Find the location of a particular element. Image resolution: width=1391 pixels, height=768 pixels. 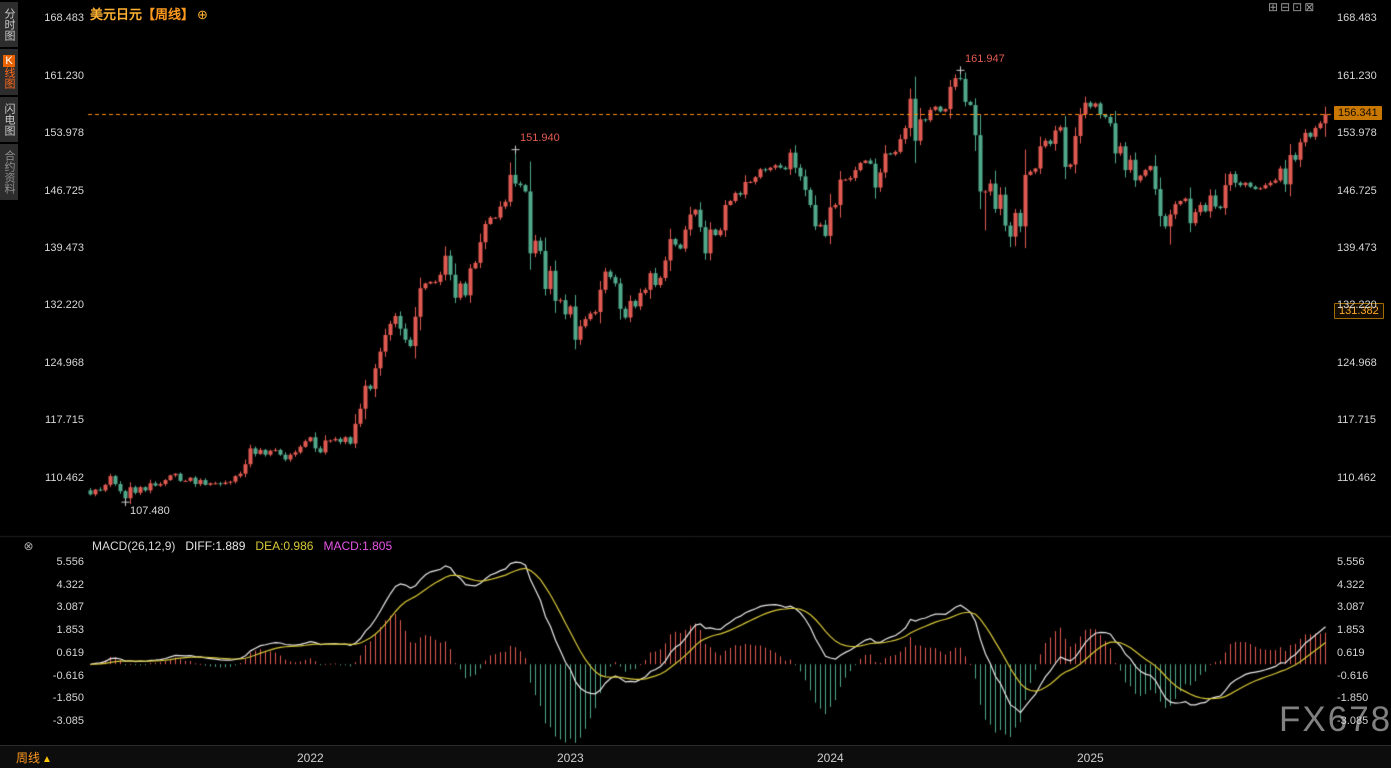

sidebar-tab-label: 闪电图 is located at coordinates (9, 119).